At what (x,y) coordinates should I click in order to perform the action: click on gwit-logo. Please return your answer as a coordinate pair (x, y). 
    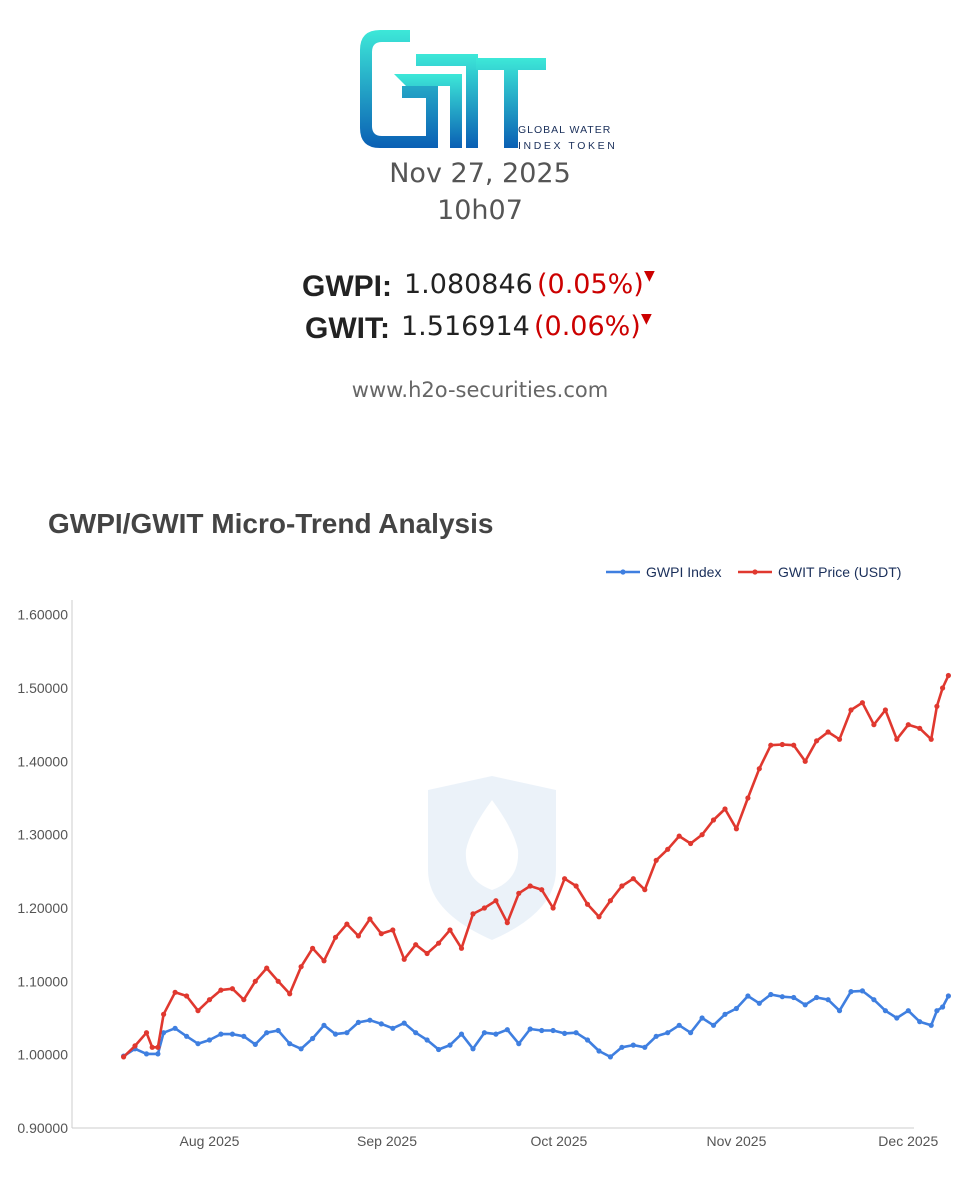
    Looking at the image, I should click on (453, 89).